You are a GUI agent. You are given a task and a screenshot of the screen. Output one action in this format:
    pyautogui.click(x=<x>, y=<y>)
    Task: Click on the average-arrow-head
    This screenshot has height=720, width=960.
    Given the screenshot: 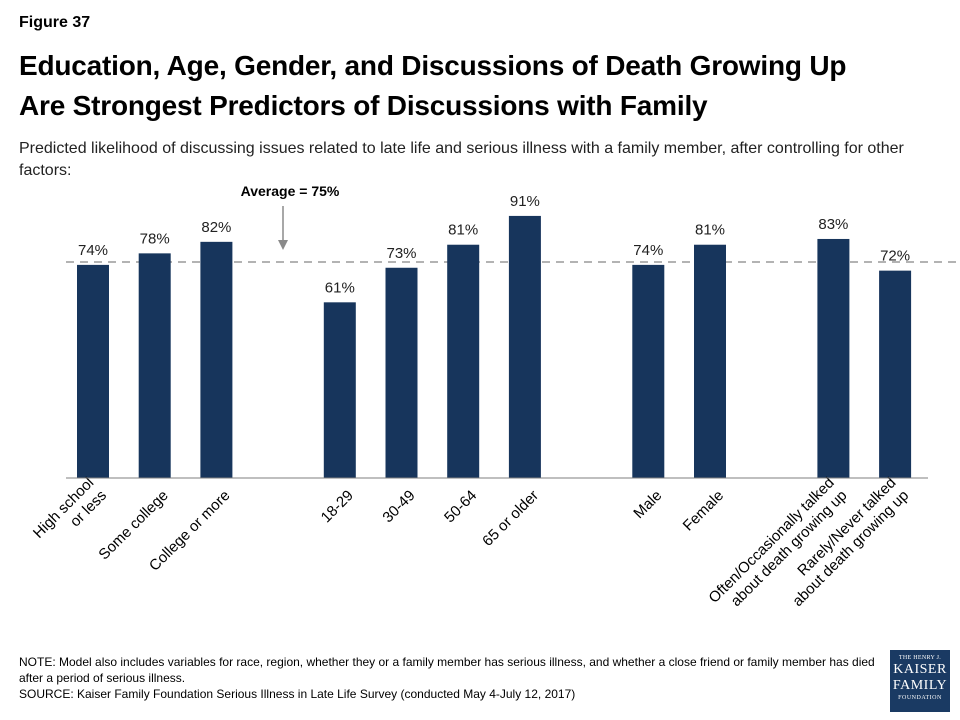 What is the action you would take?
    pyautogui.click(x=283, y=245)
    